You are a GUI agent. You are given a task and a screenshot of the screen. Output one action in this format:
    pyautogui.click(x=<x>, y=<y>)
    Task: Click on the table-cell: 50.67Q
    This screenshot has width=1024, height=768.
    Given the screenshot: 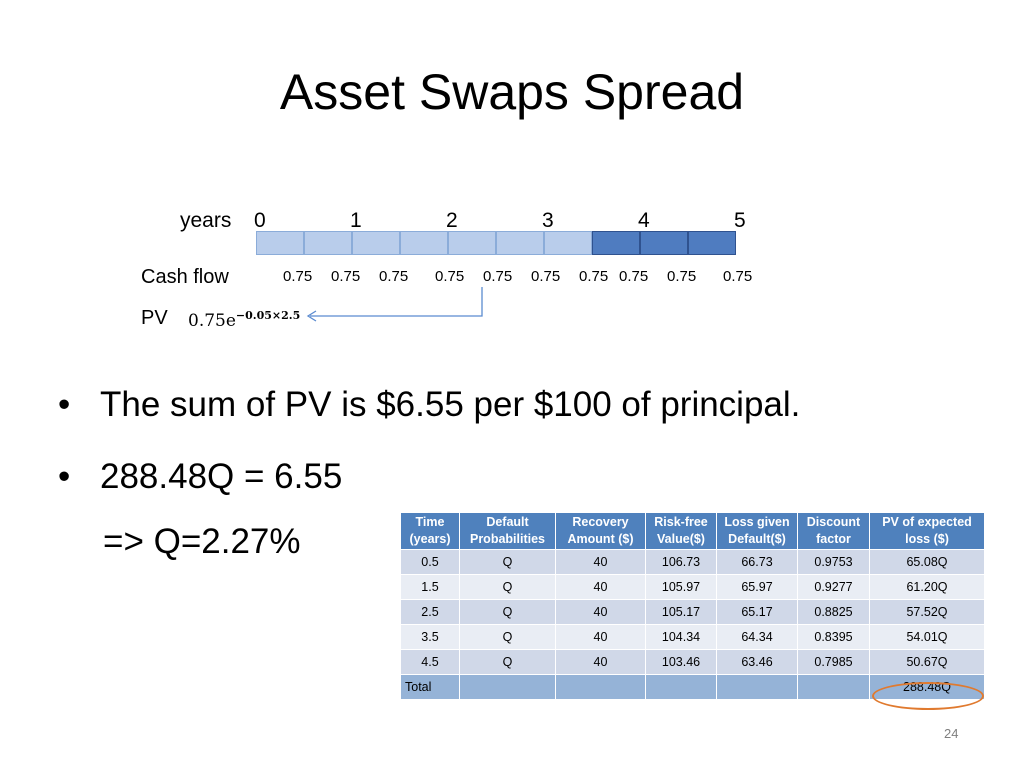 What is the action you would take?
    pyautogui.click(x=927, y=662)
    